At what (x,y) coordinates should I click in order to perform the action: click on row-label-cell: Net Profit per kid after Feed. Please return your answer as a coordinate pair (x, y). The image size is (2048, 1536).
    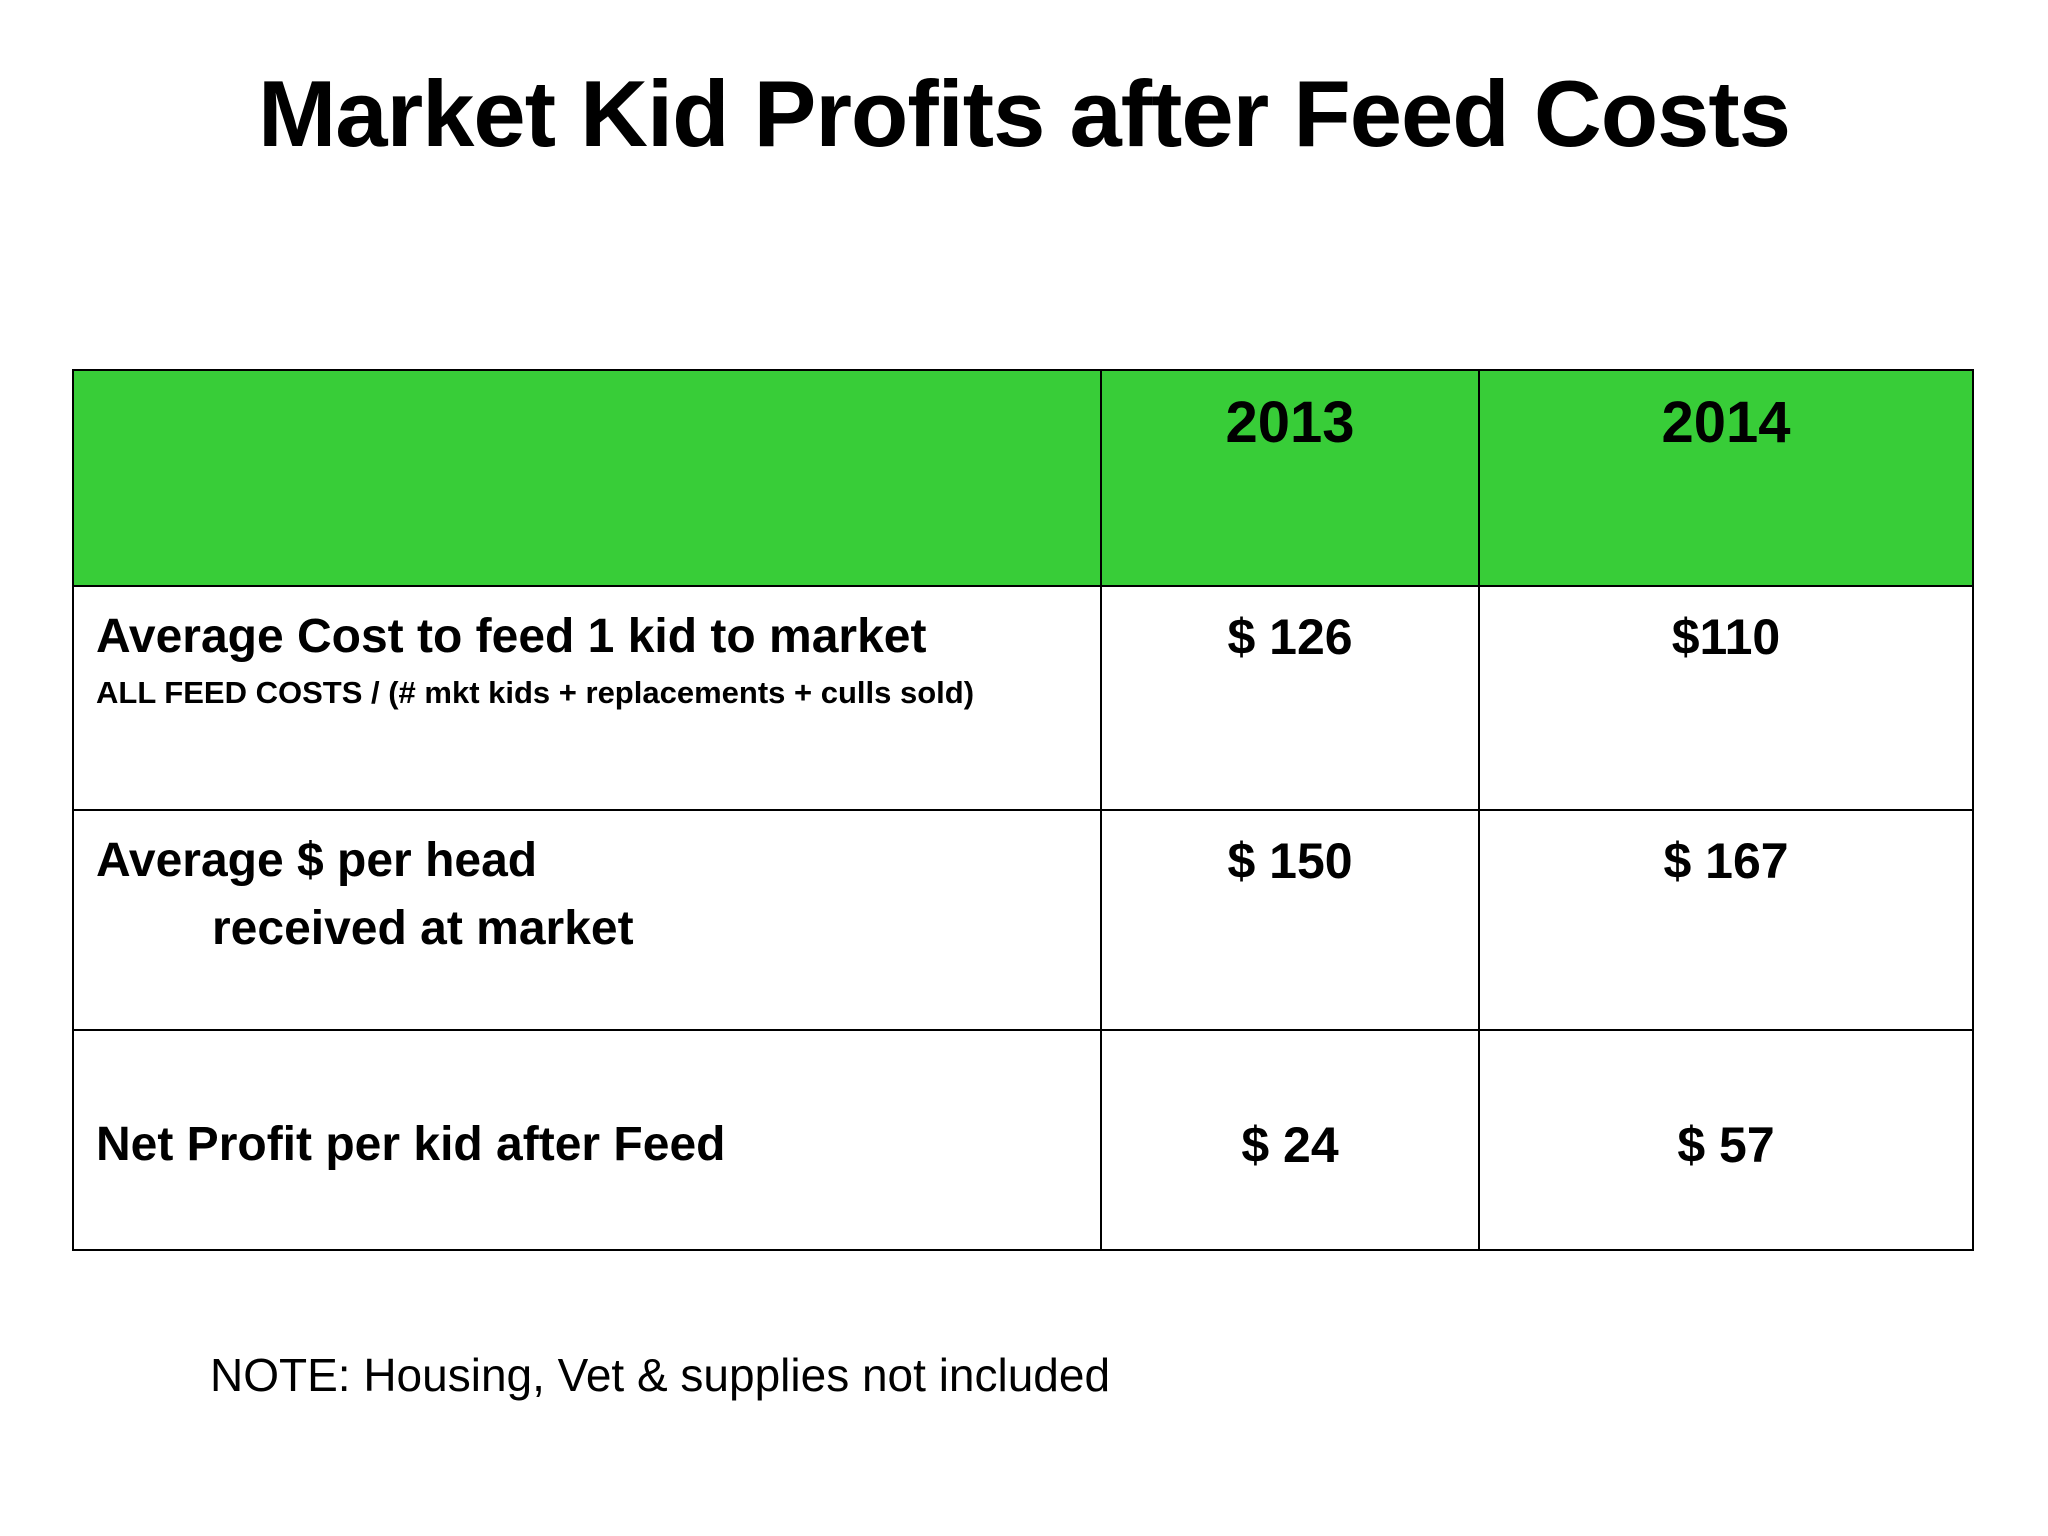
    Looking at the image, I should click on (587, 1140).